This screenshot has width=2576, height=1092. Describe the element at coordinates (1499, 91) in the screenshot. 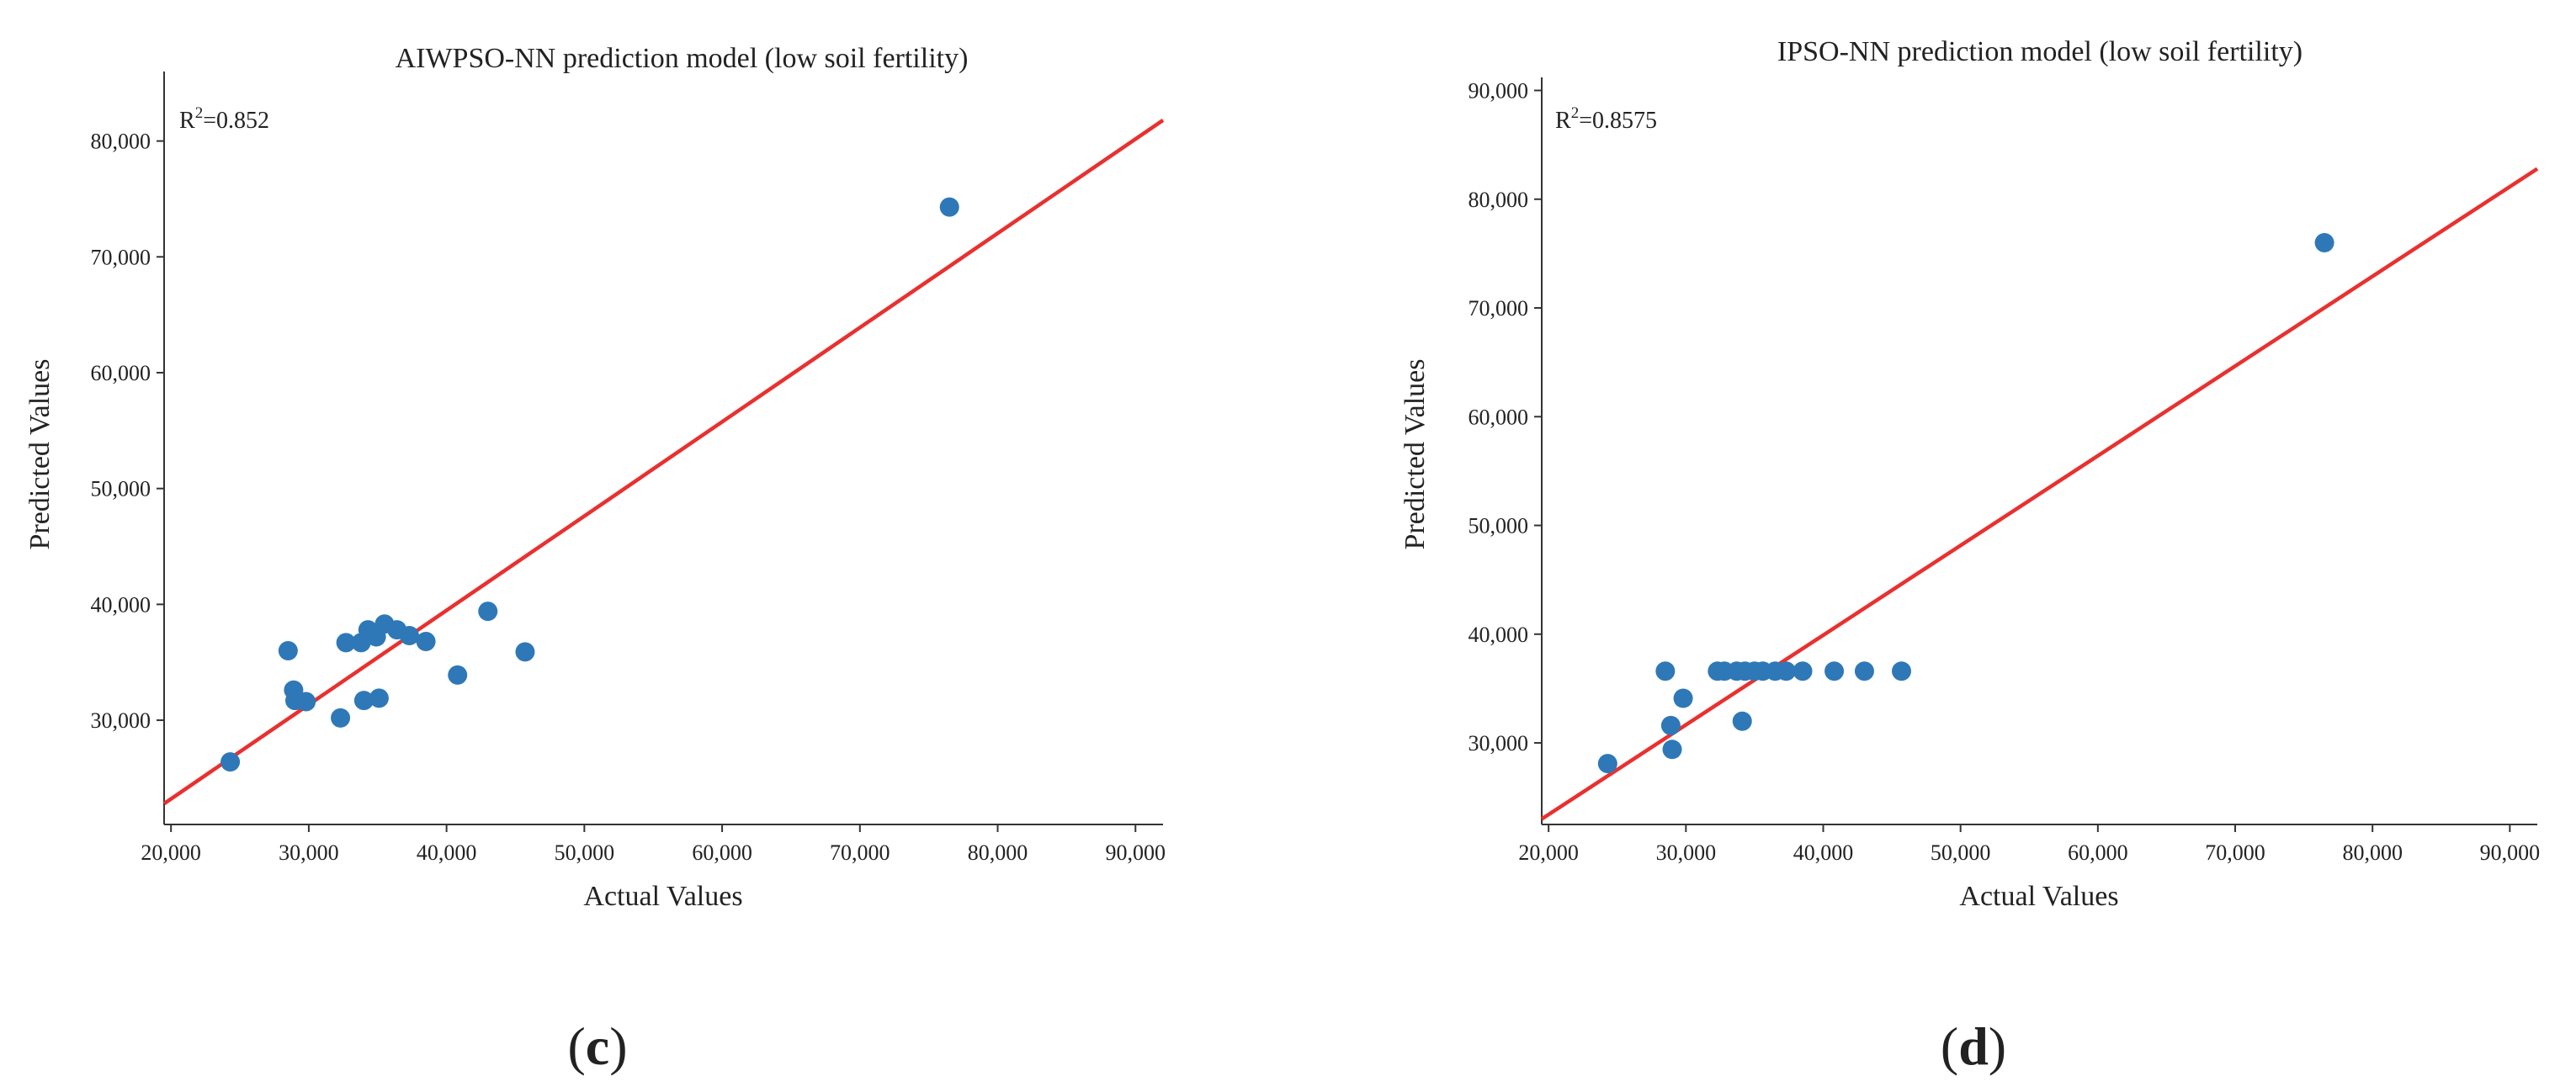

I see `y-tick-label: 90,000` at that location.